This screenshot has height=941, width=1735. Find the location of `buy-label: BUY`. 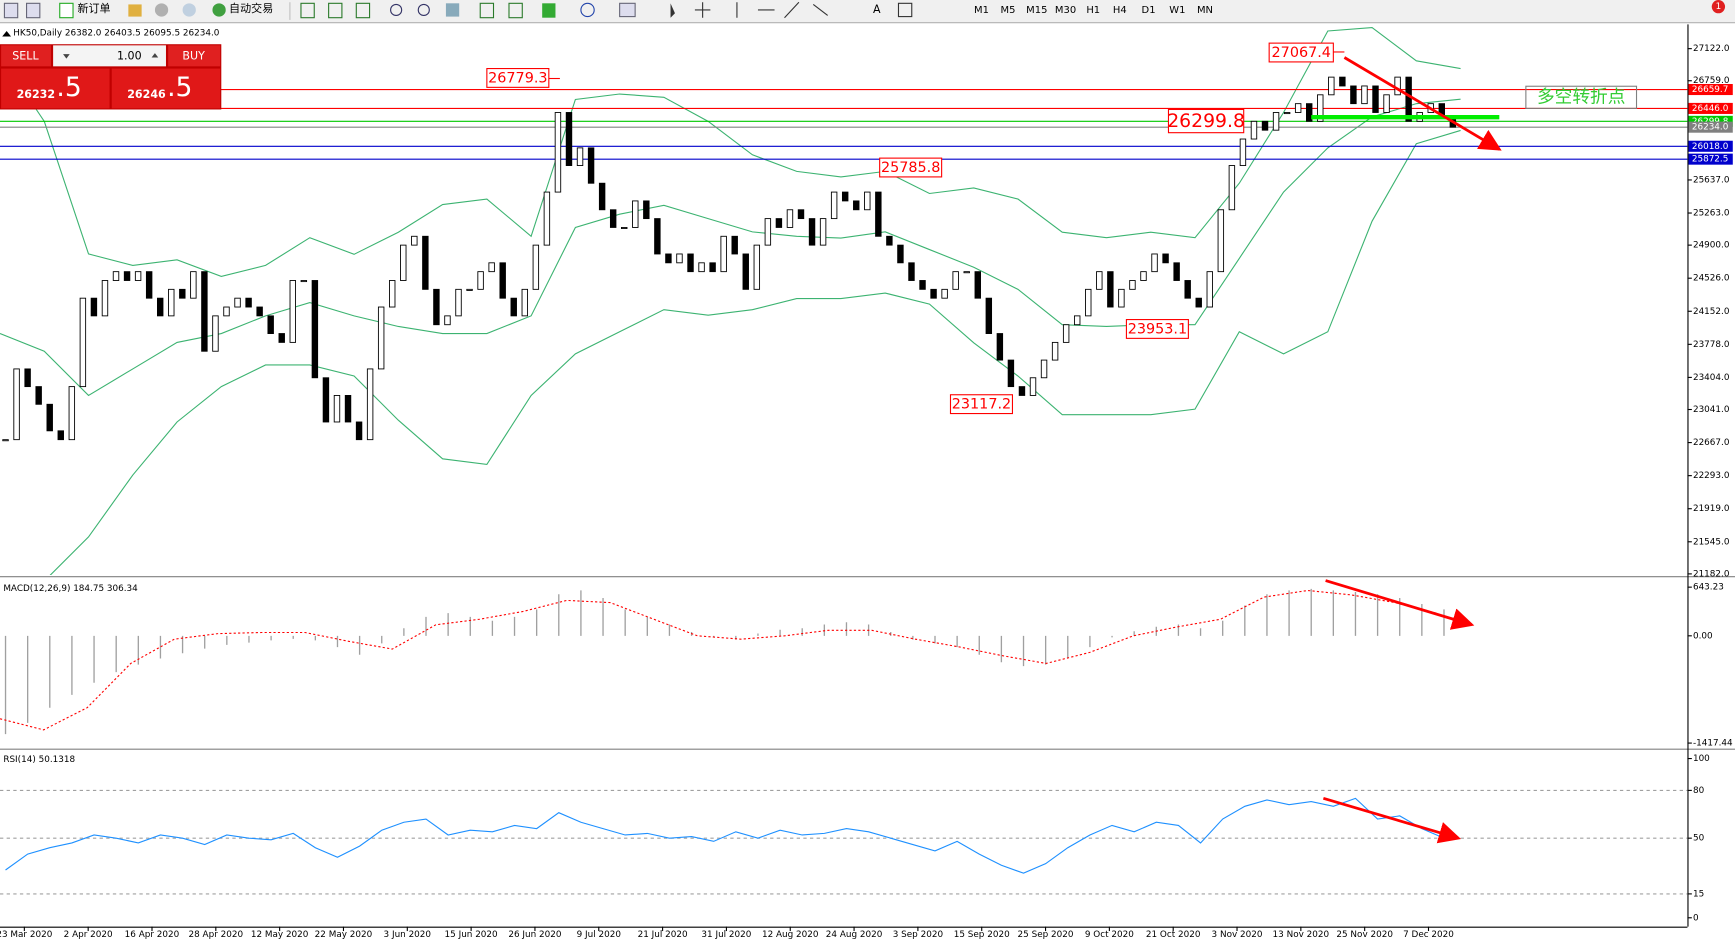

buy-label: BUY is located at coordinates (193, 55).